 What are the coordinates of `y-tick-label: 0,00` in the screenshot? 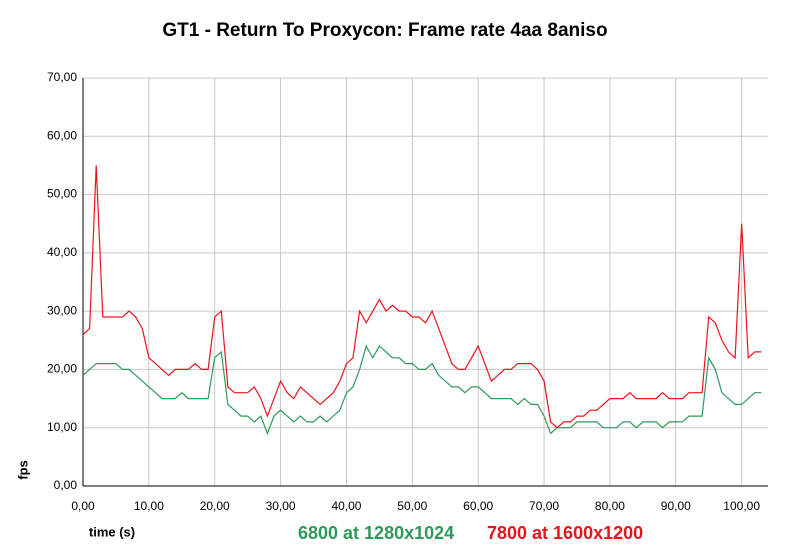 It's located at (66, 485).